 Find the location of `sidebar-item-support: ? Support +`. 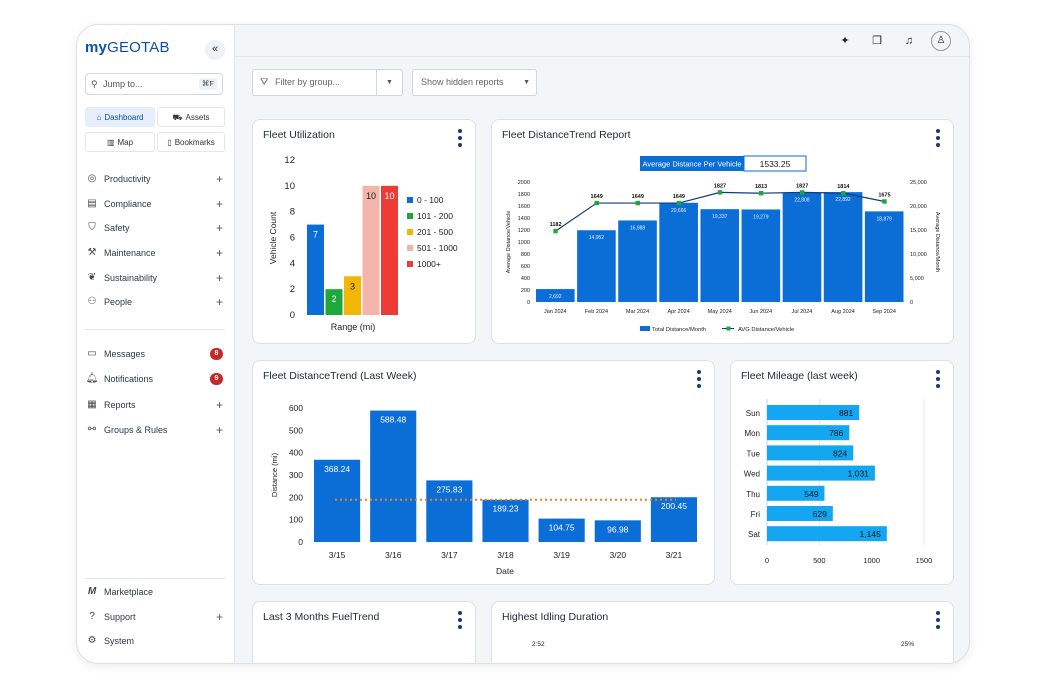

sidebar-item-support: ? Support + is located at coordinates (155, 617).